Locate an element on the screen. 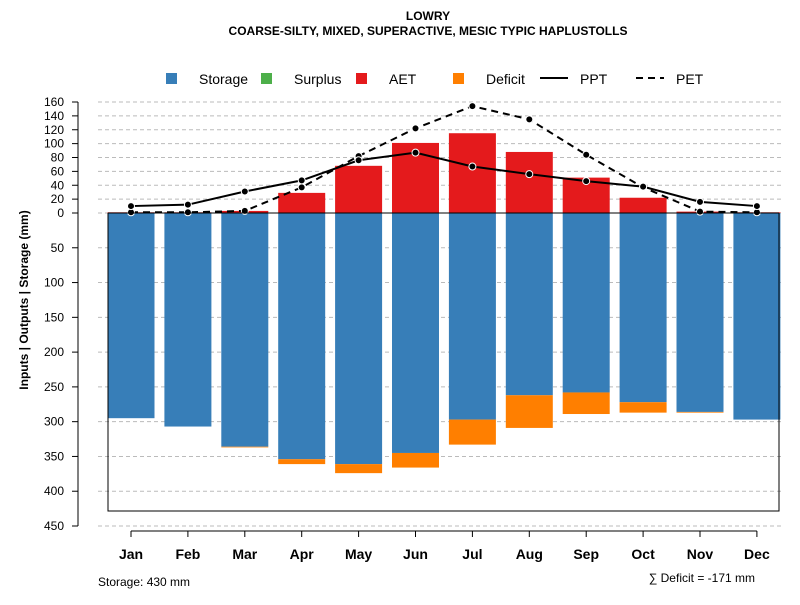 This screenshot has height=605, width=800. x-tick-label: Aug is located at coordinates (529, 554).